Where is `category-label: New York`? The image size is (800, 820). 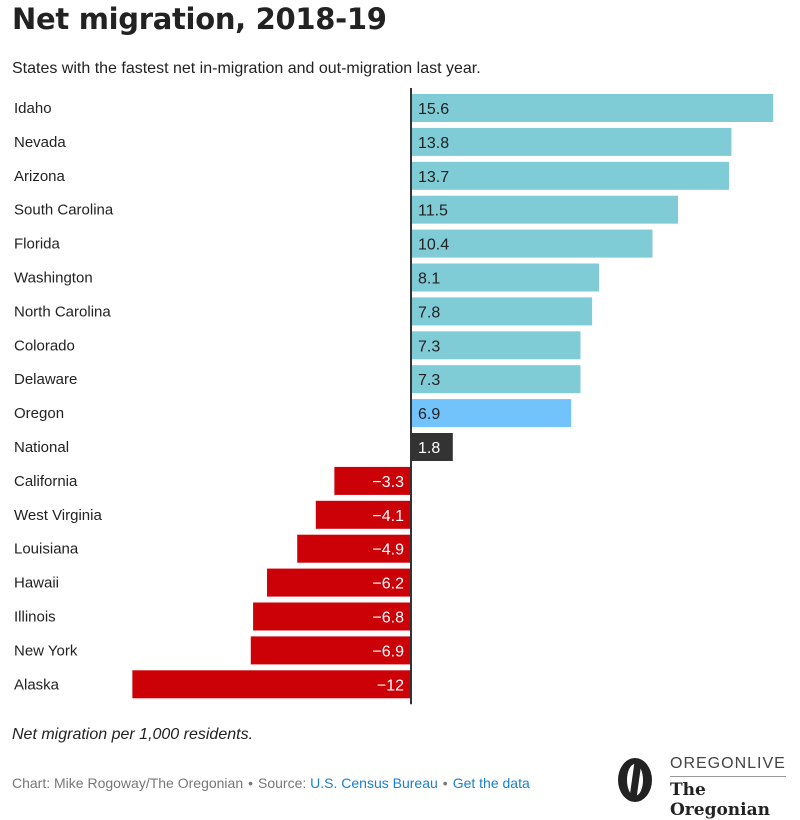 category-label: New York is located at coordinates (46, 650).